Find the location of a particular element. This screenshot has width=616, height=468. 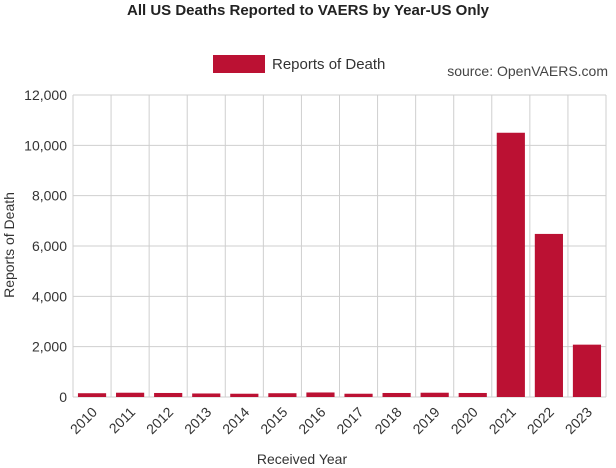

x-tick-label: 2013 is located at coordinates (197, 420).